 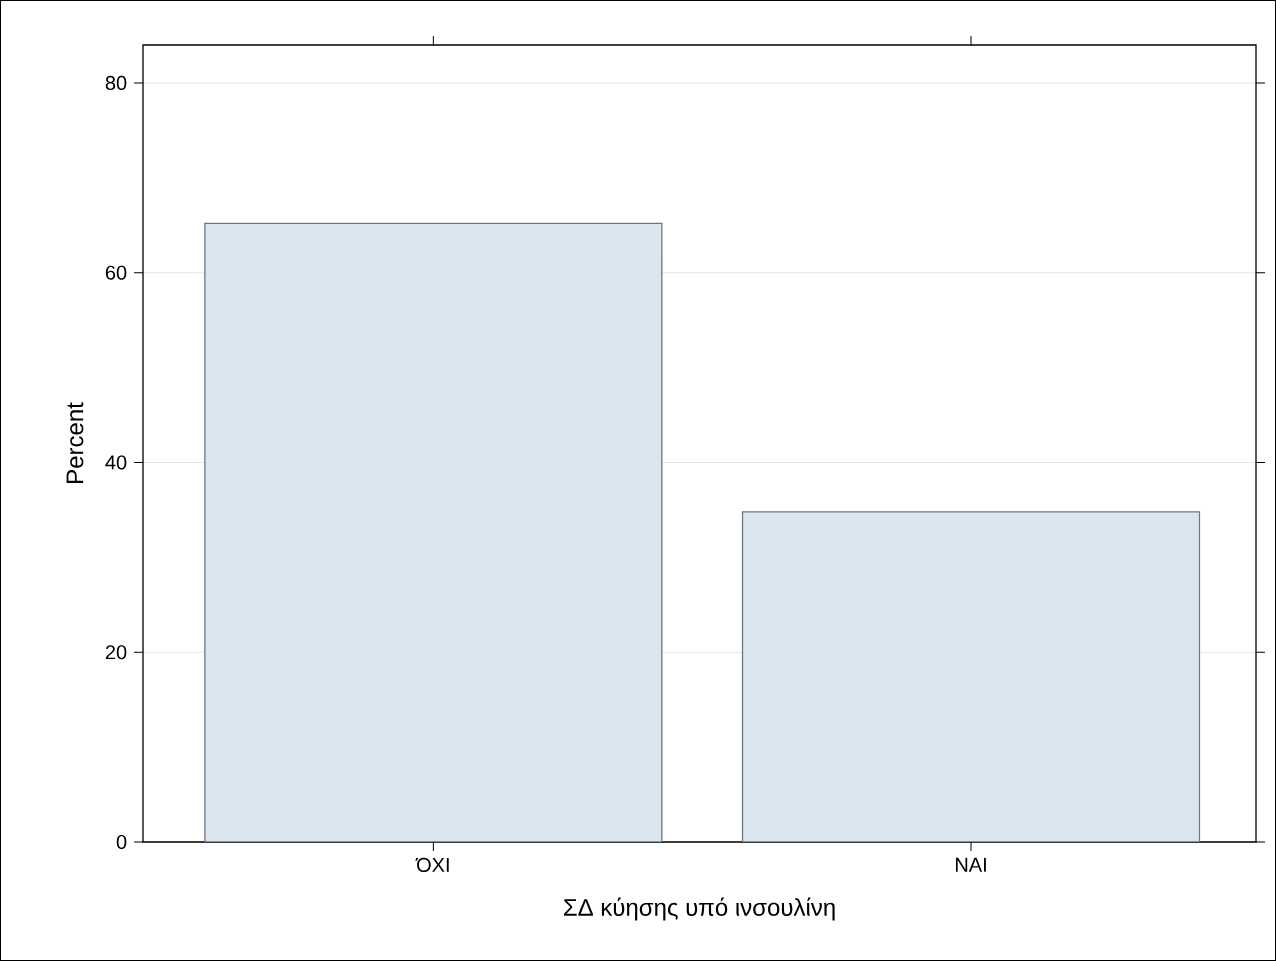 I want to click on y-tick-label: 60, so click(x=116, y=272).